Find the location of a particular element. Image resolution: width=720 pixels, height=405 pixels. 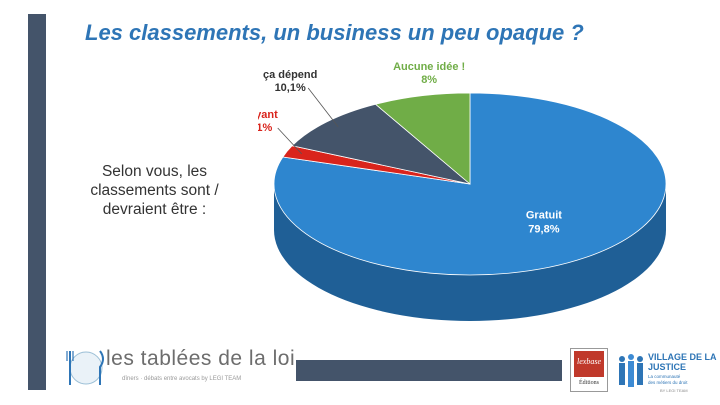

pie-label-ca-depend: ça dépend is located at coordinates (290, 75).